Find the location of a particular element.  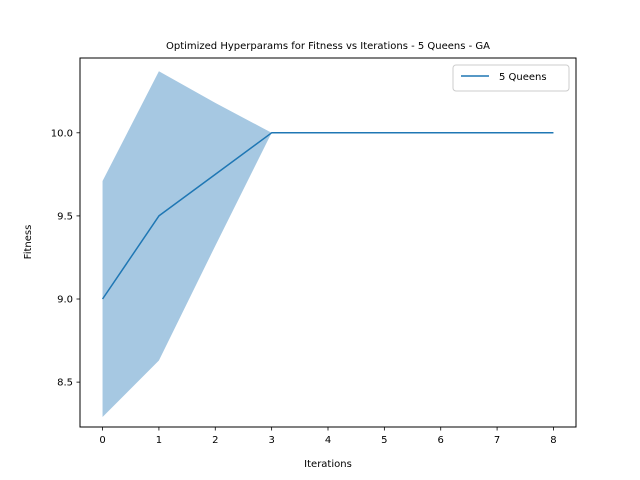

x-tick-label: 0 is located at coordinates (102, 440).